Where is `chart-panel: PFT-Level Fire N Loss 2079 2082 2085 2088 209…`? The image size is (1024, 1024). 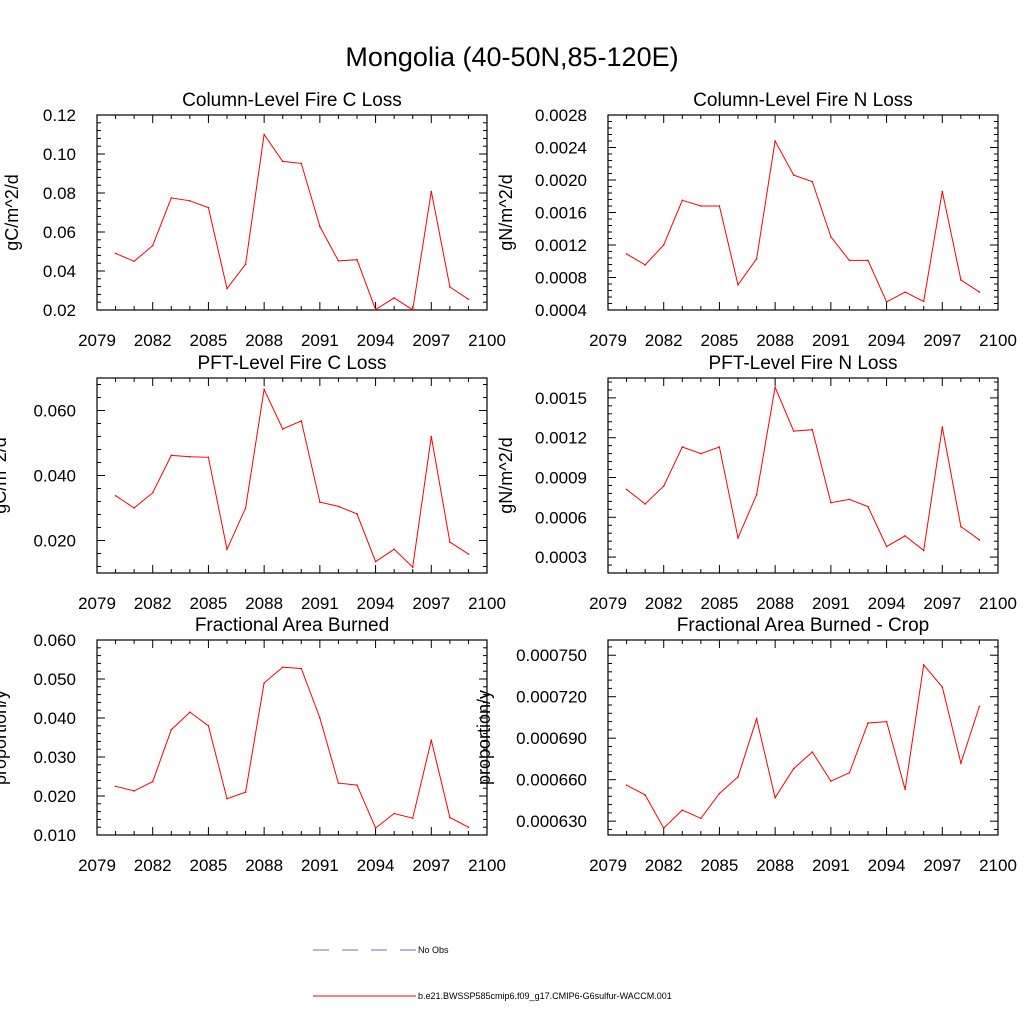 chart-panel: PFT-Level Fire N Loss 2079 2082 2085 2088 209… is located at coordinates (756, 483).